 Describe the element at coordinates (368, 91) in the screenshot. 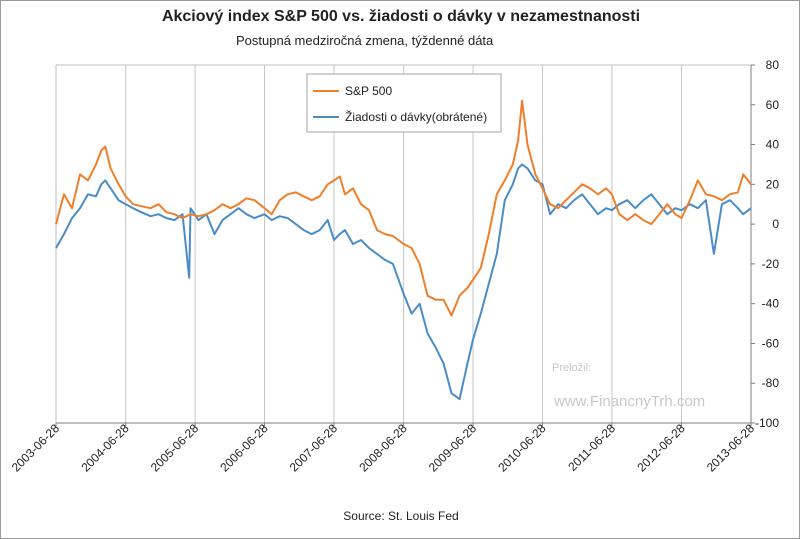

I see `legend-label-sp500: S&P 500` at that location.